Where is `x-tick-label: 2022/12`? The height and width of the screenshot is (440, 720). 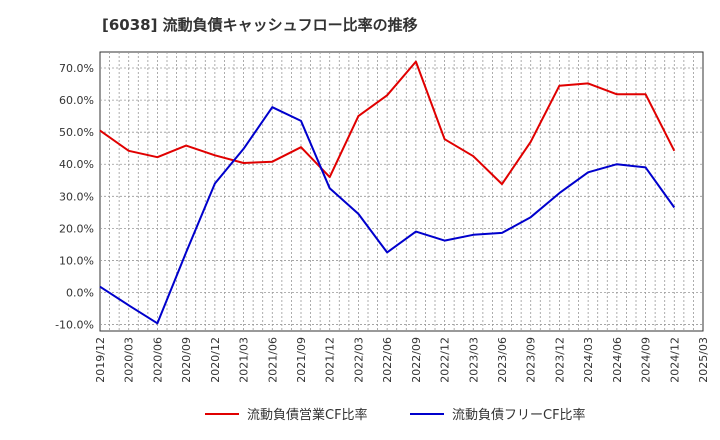
x-tick-label: 2022/12 is located at coordinates (445, 360).